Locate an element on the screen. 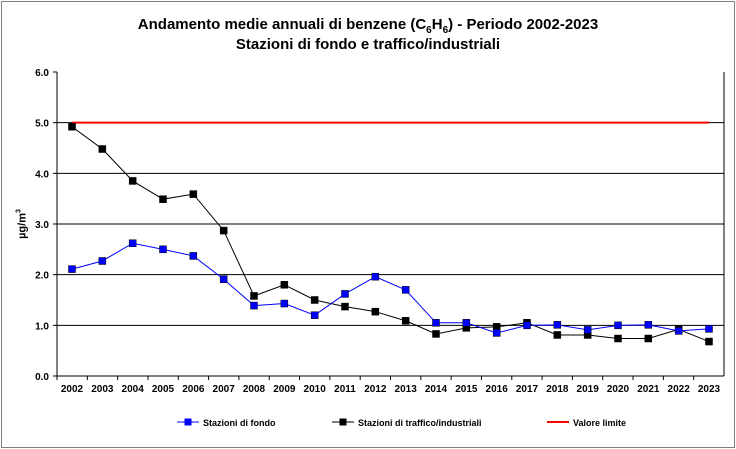 This screenshot has width=736, height=449. legend-label: Stazioni di fondo is located at coordinates (239, 423).